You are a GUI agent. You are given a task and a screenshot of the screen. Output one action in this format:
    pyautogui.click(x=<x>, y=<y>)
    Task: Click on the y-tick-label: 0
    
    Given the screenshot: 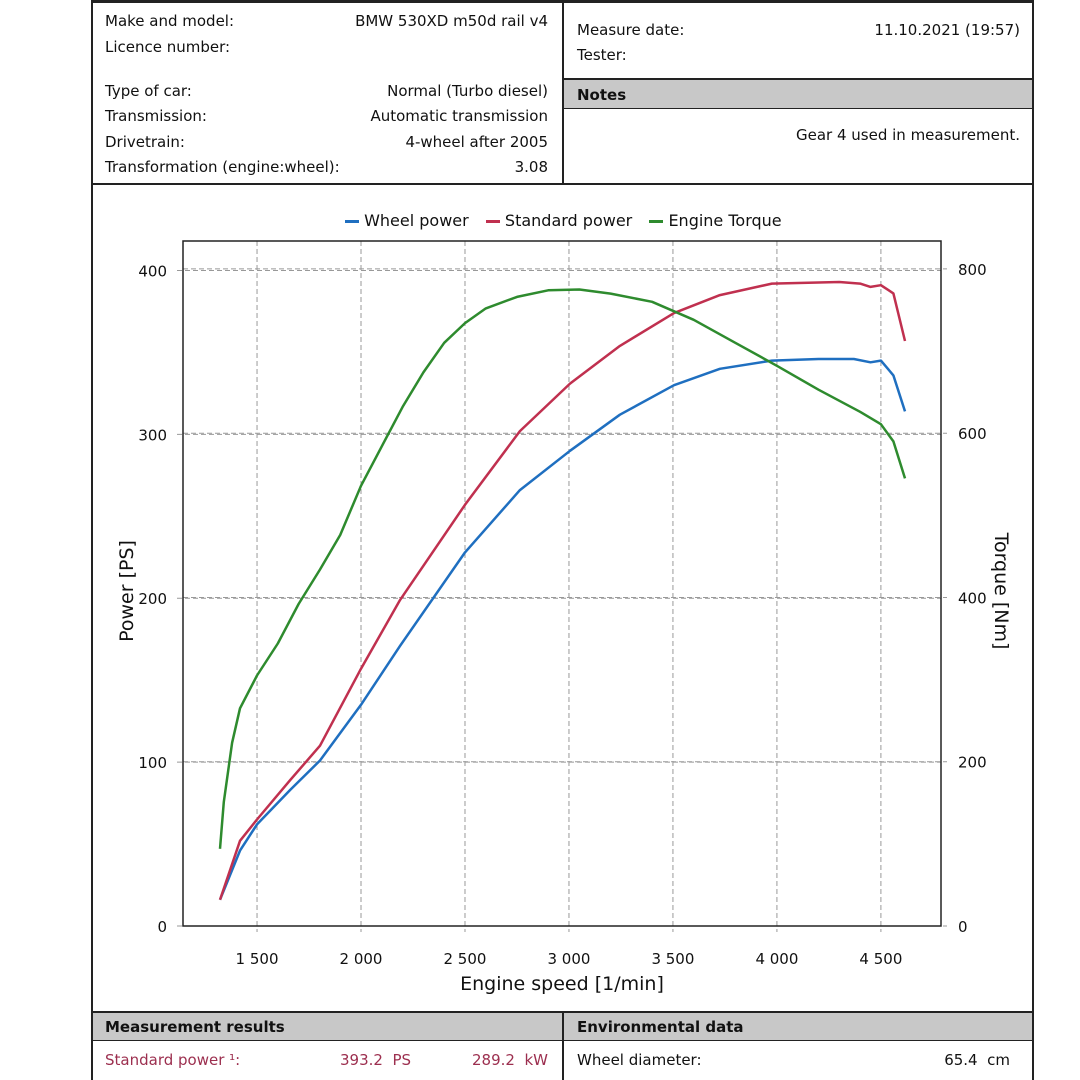 What is the action you would take?
    pyautogui.click(x=162, y=927)
    